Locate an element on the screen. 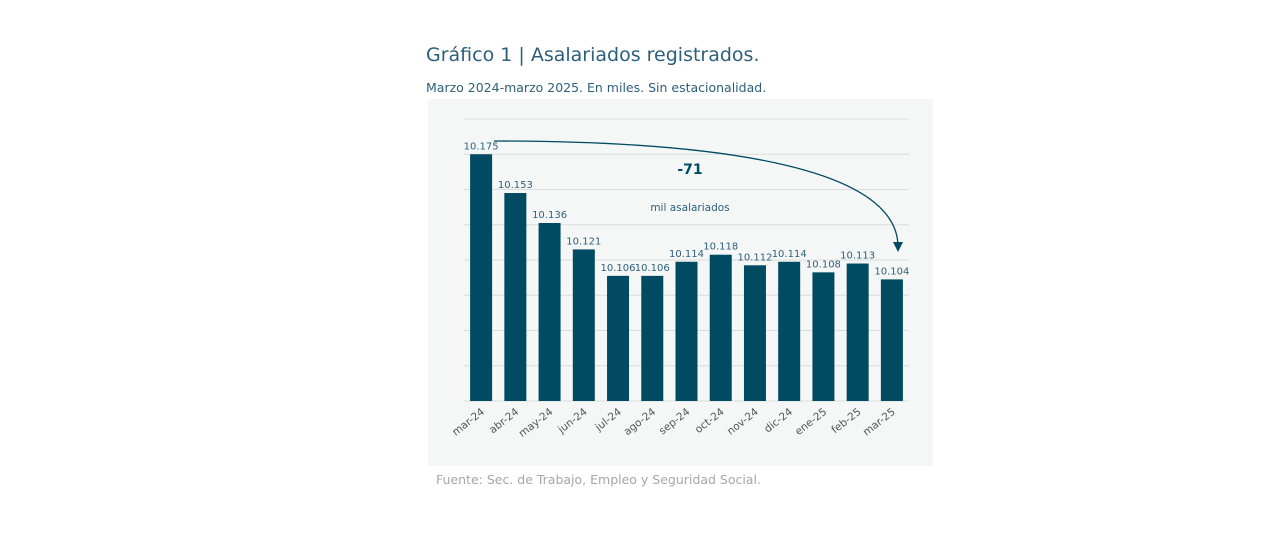  chart-title: Gráfico 1 | Asalariados registrados. is located at coordinates (593, 55).